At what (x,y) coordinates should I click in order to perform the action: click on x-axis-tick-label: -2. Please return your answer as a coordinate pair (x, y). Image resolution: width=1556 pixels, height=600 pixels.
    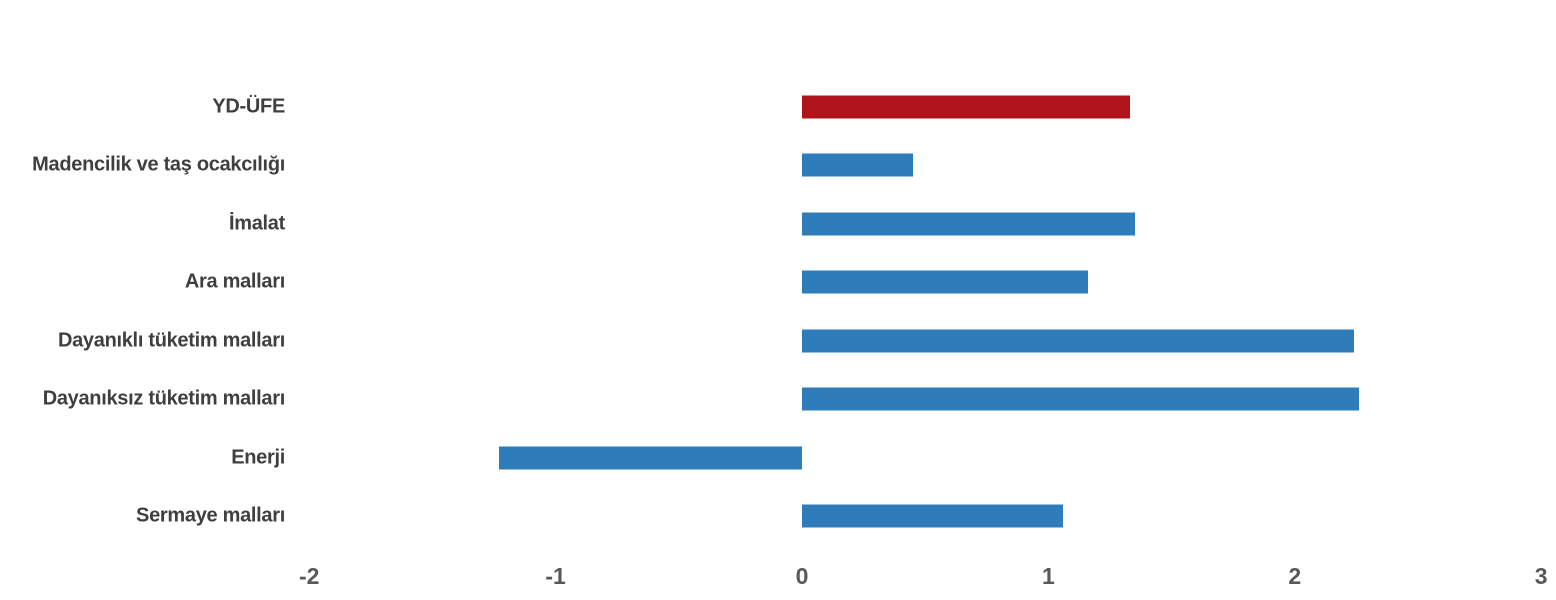
    Looking at the image, I should click on (309, 576).